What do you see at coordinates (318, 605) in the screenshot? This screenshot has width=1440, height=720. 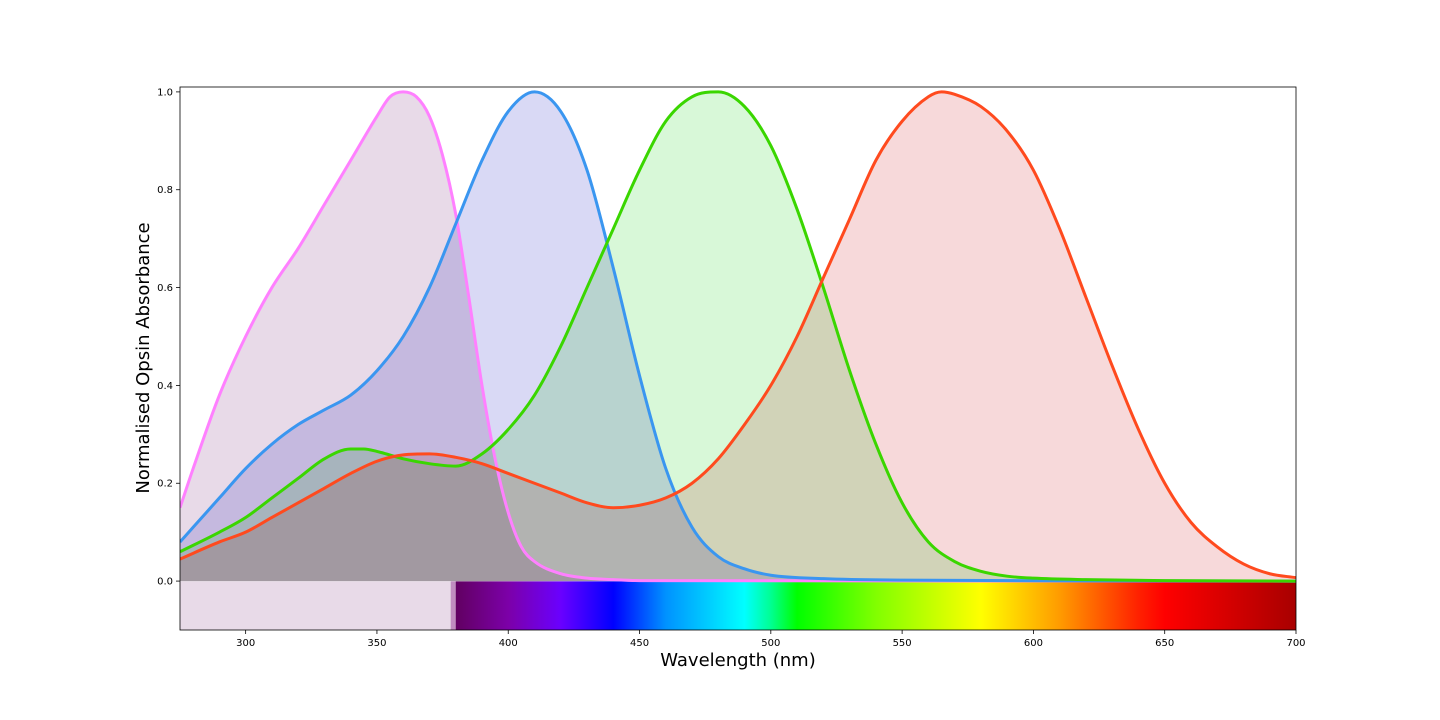 I see `uv-region-band` at bounding box center [318, 605].